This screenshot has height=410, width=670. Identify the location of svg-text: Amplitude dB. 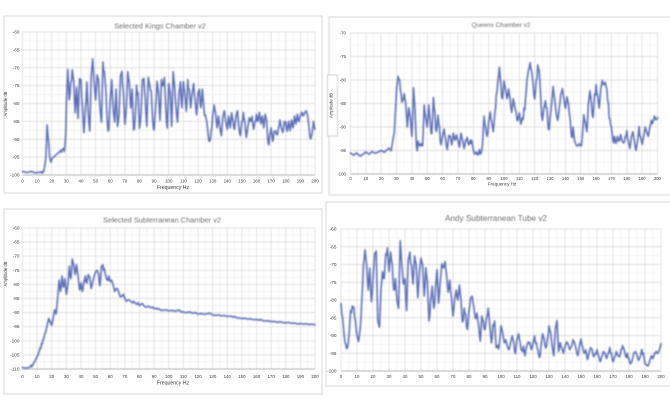
(5, 103).